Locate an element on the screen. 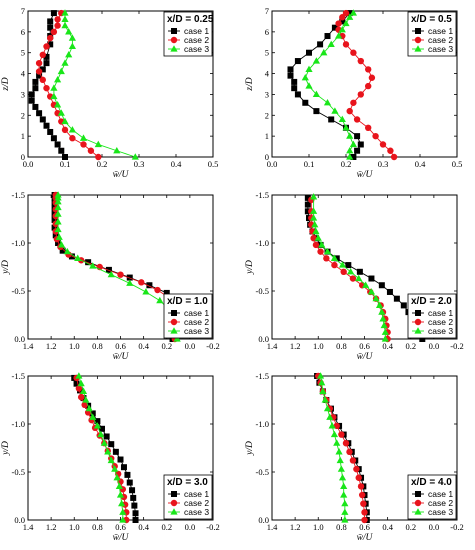 Image resolution: width=475 pixels, height=550 pixels. y-axis-label: y/D is located at coordinates (250, 448).